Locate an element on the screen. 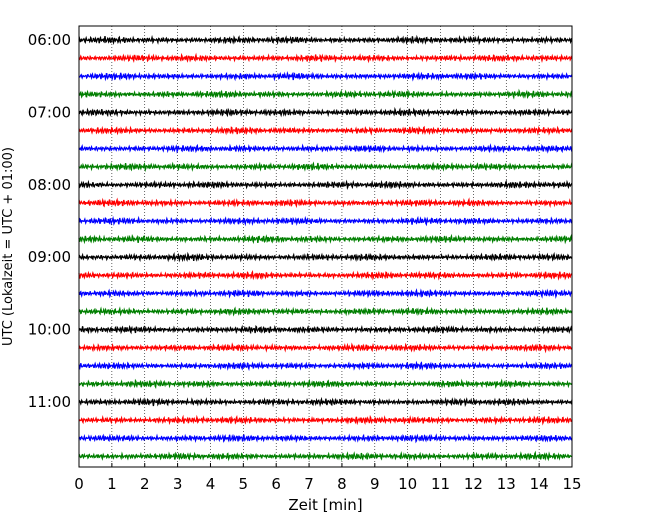 The width and height of the screenshot is (650, 520). x-tick-label: 5 is located at coordinates (244, 484).